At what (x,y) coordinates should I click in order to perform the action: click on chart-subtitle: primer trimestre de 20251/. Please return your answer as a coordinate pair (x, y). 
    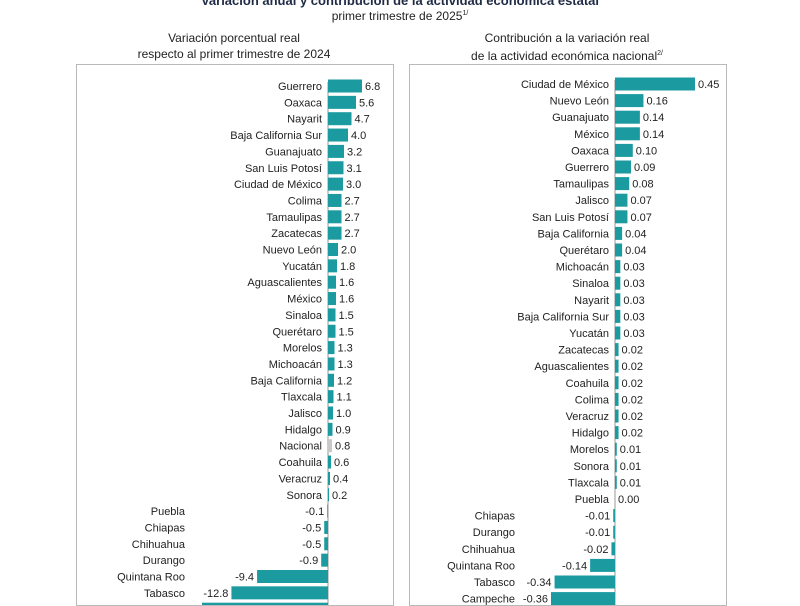
    Looking at the image, I should click on (400, 16).